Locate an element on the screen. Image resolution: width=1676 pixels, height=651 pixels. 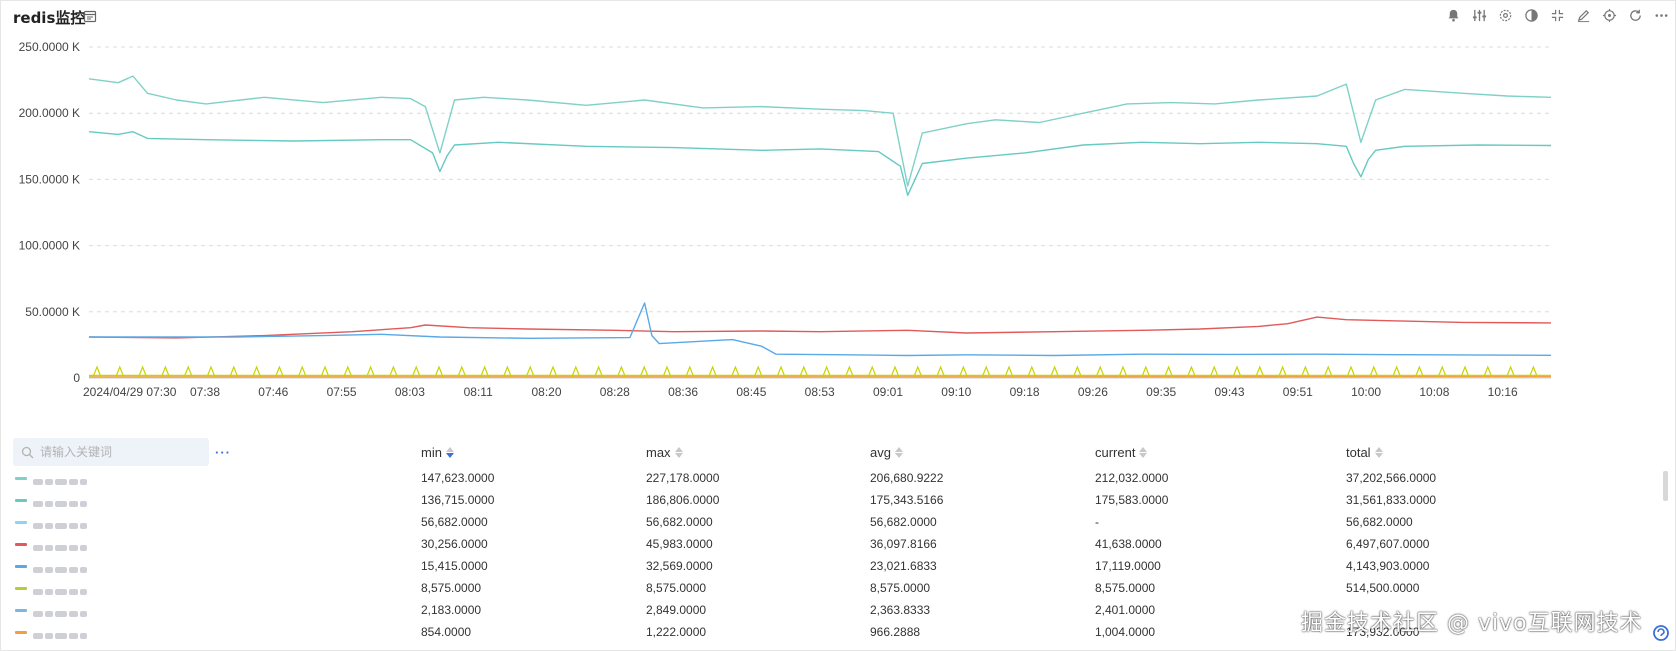
cell-max: 2,849.0000 is located at coordinates (676, 610).